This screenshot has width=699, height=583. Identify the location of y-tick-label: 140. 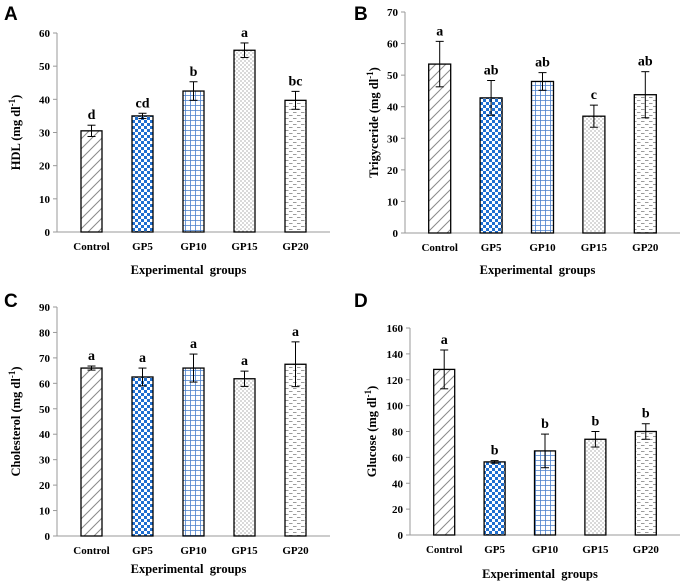
(395, 355).